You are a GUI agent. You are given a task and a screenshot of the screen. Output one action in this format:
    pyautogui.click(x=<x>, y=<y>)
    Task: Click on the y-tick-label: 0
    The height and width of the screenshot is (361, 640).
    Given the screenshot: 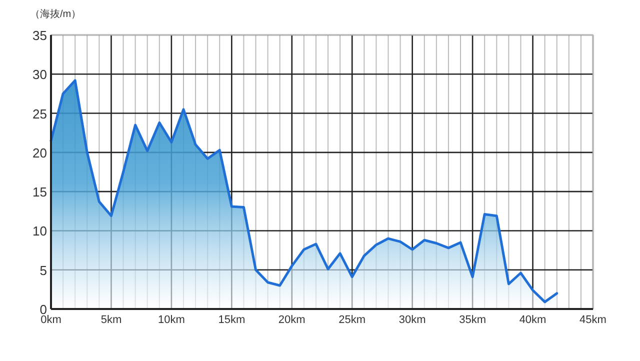 What is the action you would take?
    pyautogui.click(x=43, y=309)
    